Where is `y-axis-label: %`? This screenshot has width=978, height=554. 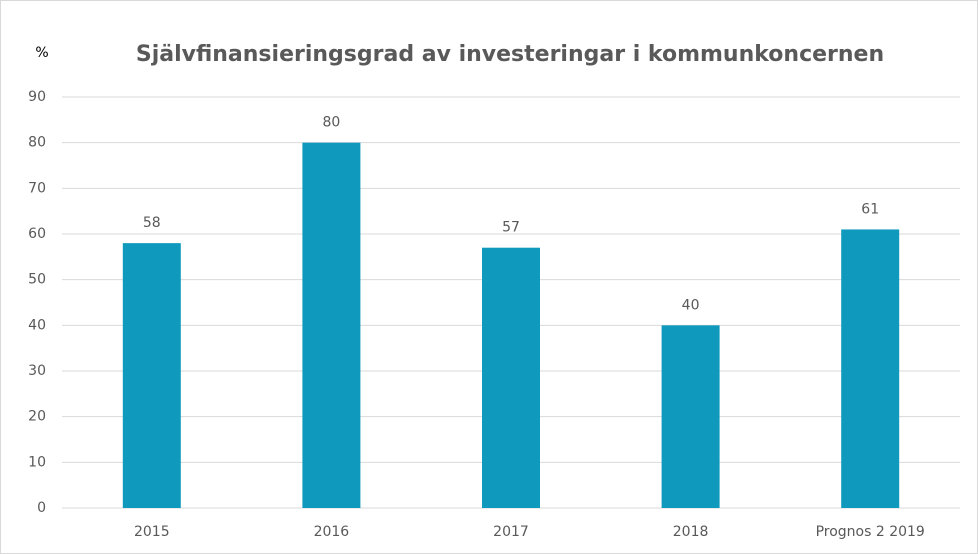 y-axis-label: % is located at coordinates (41, 53).